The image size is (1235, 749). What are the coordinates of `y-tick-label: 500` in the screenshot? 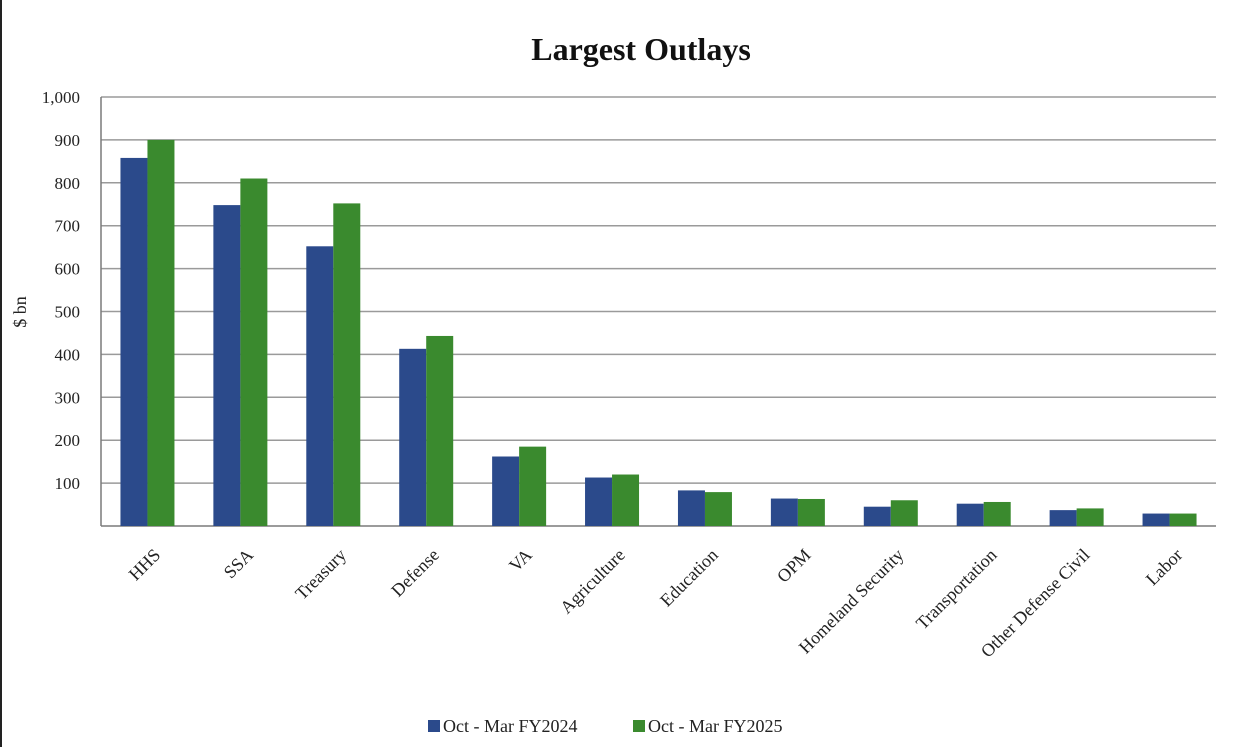 It's located at (68, 312).